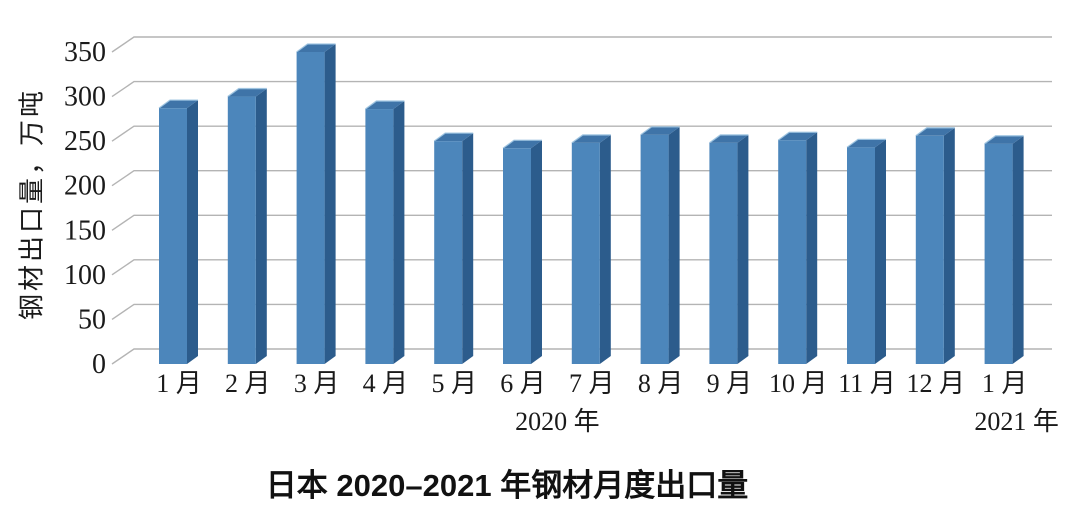  What do you see at coordinates (32, 204) in the screenshot?
I see `y-axis-title: 钢材出口量，万吨` at bounding box center [32, 204].